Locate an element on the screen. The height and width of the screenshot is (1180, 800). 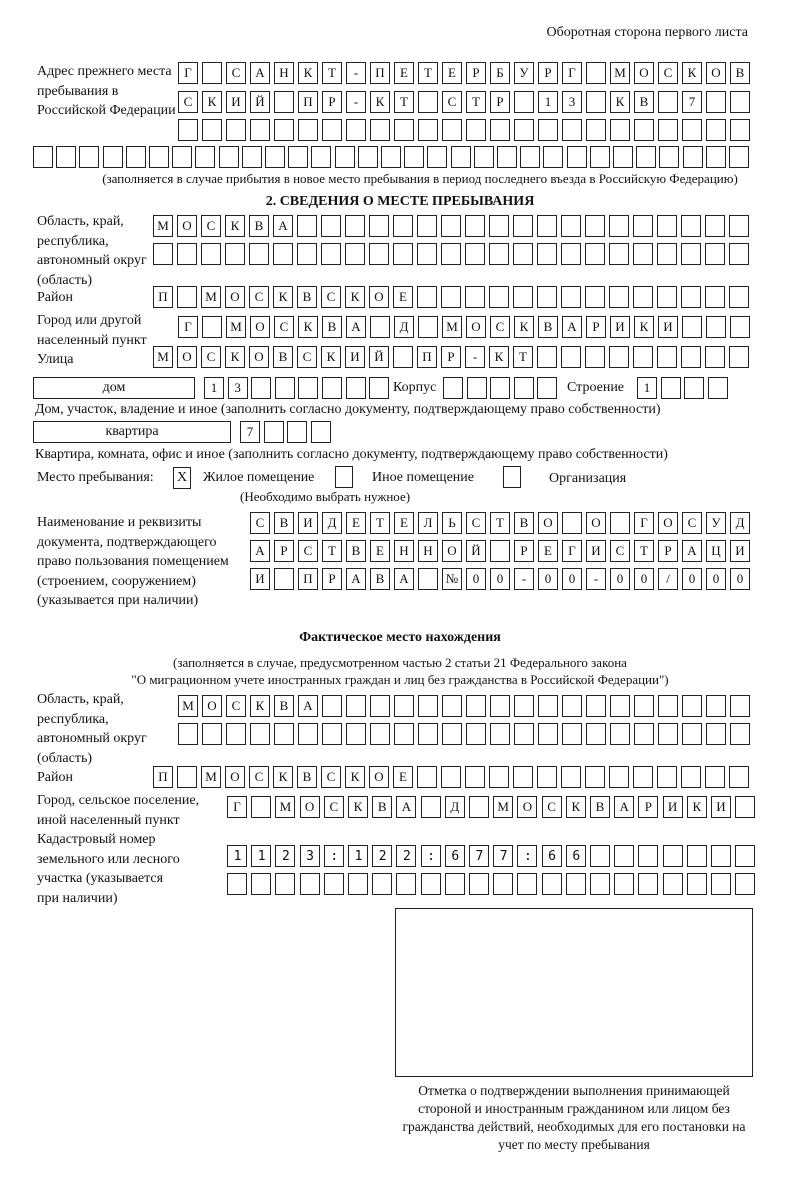
char-cell: Ь is located at coordinates (452, 523).